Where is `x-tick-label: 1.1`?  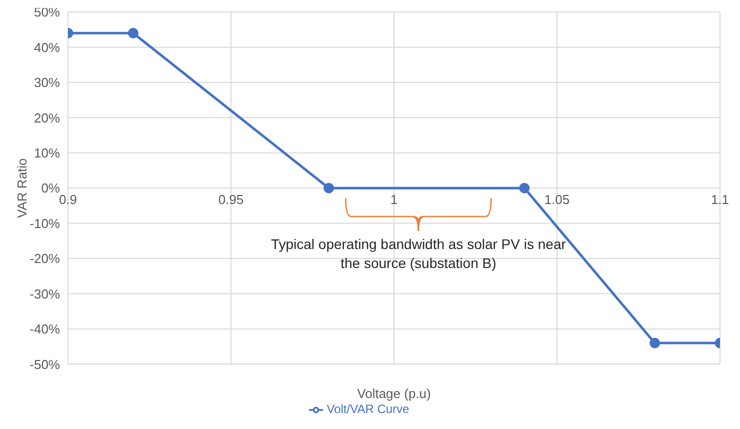 x-tick-label: 1.1 is located at coordinates (720, 199).